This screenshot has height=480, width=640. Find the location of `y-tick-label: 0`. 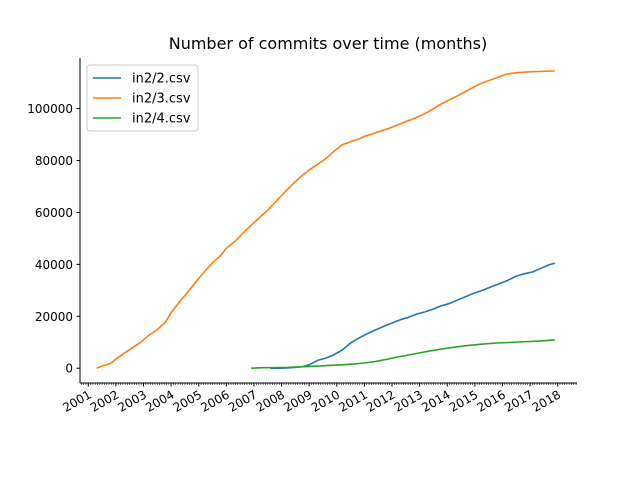

y-tick-label: 0 is located at coordinates (69, 369).